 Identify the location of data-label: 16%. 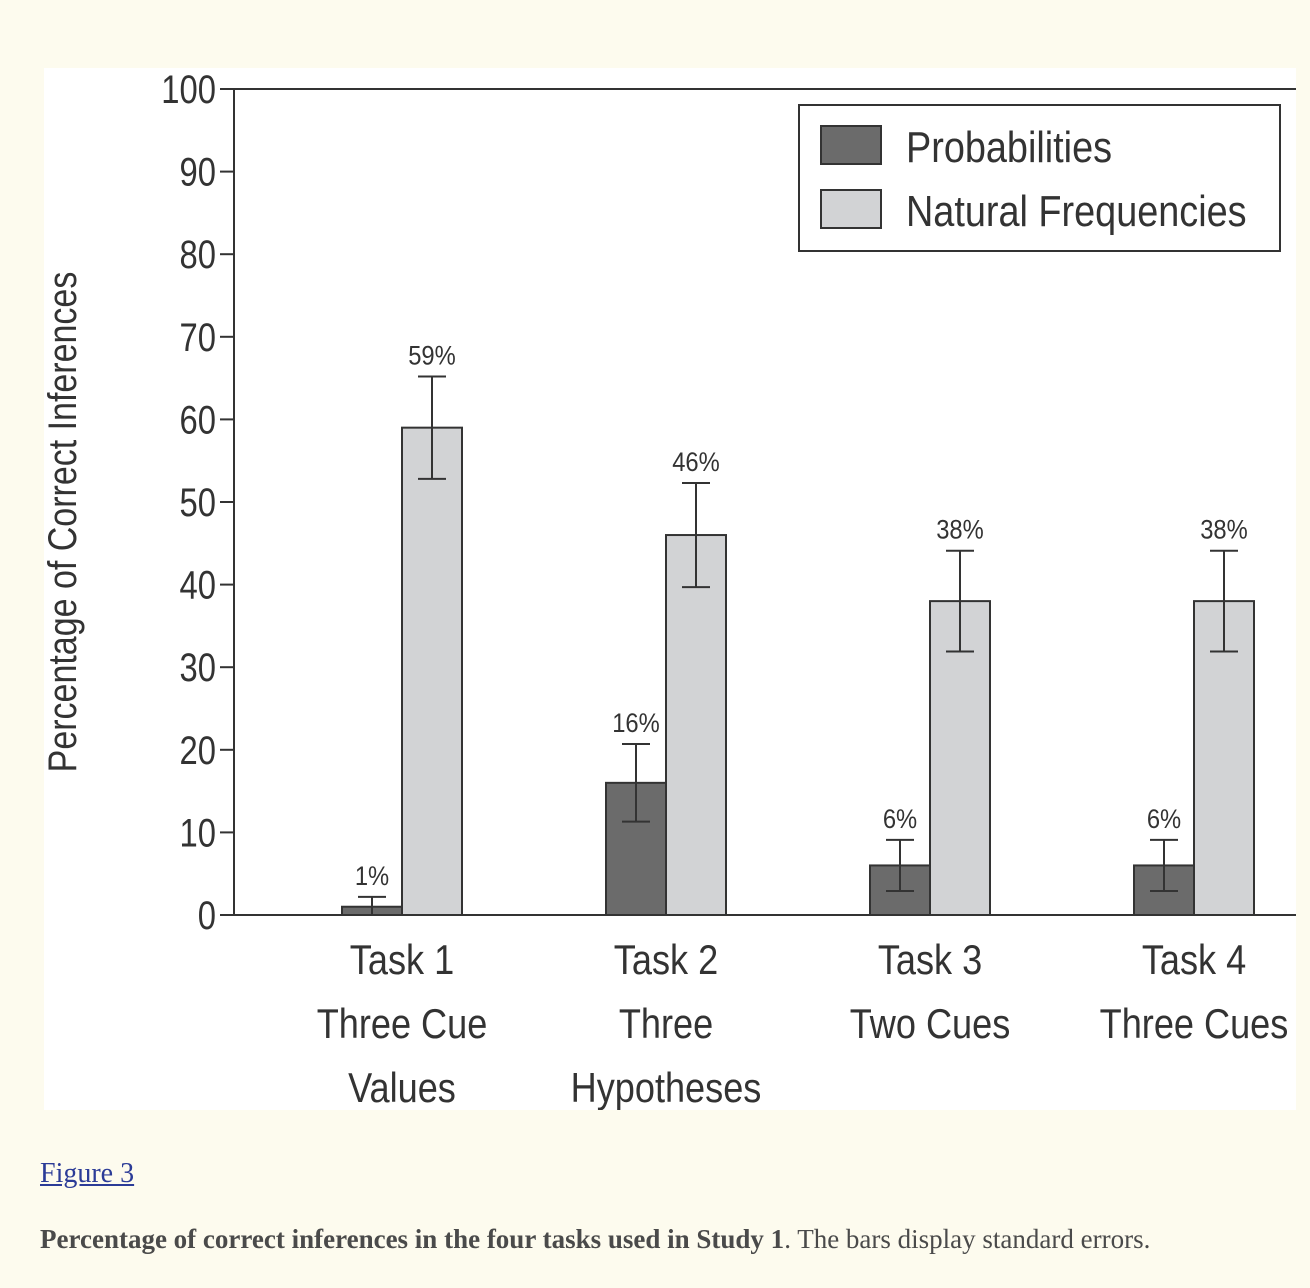
(636, 724).